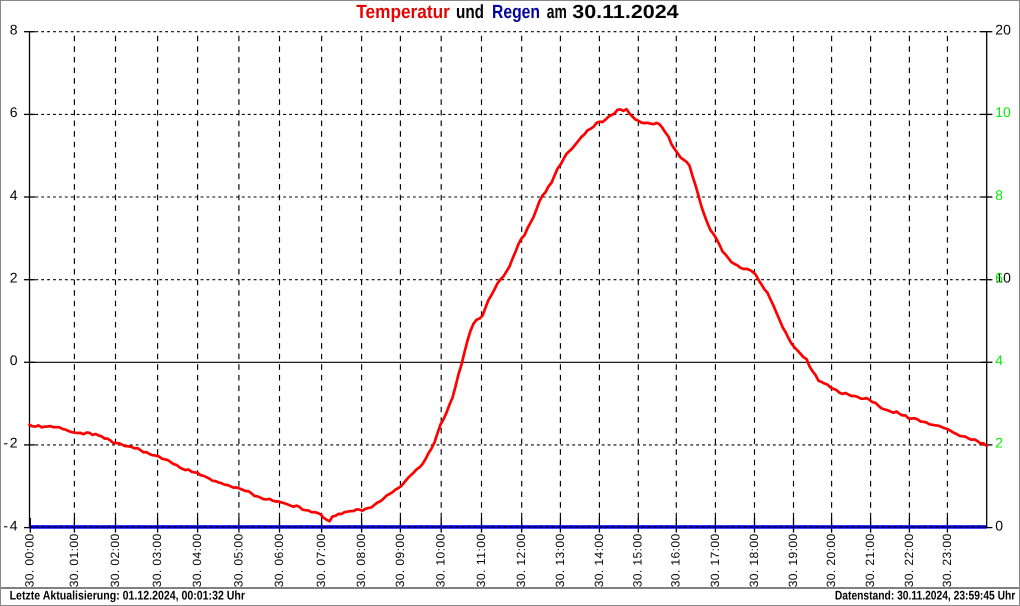 The image size is (1020, 606). What do you see at coordinates (560, 560) in the screenshot?
I see `svg-text: 30. 13:00` at bounding box center [560, 560].